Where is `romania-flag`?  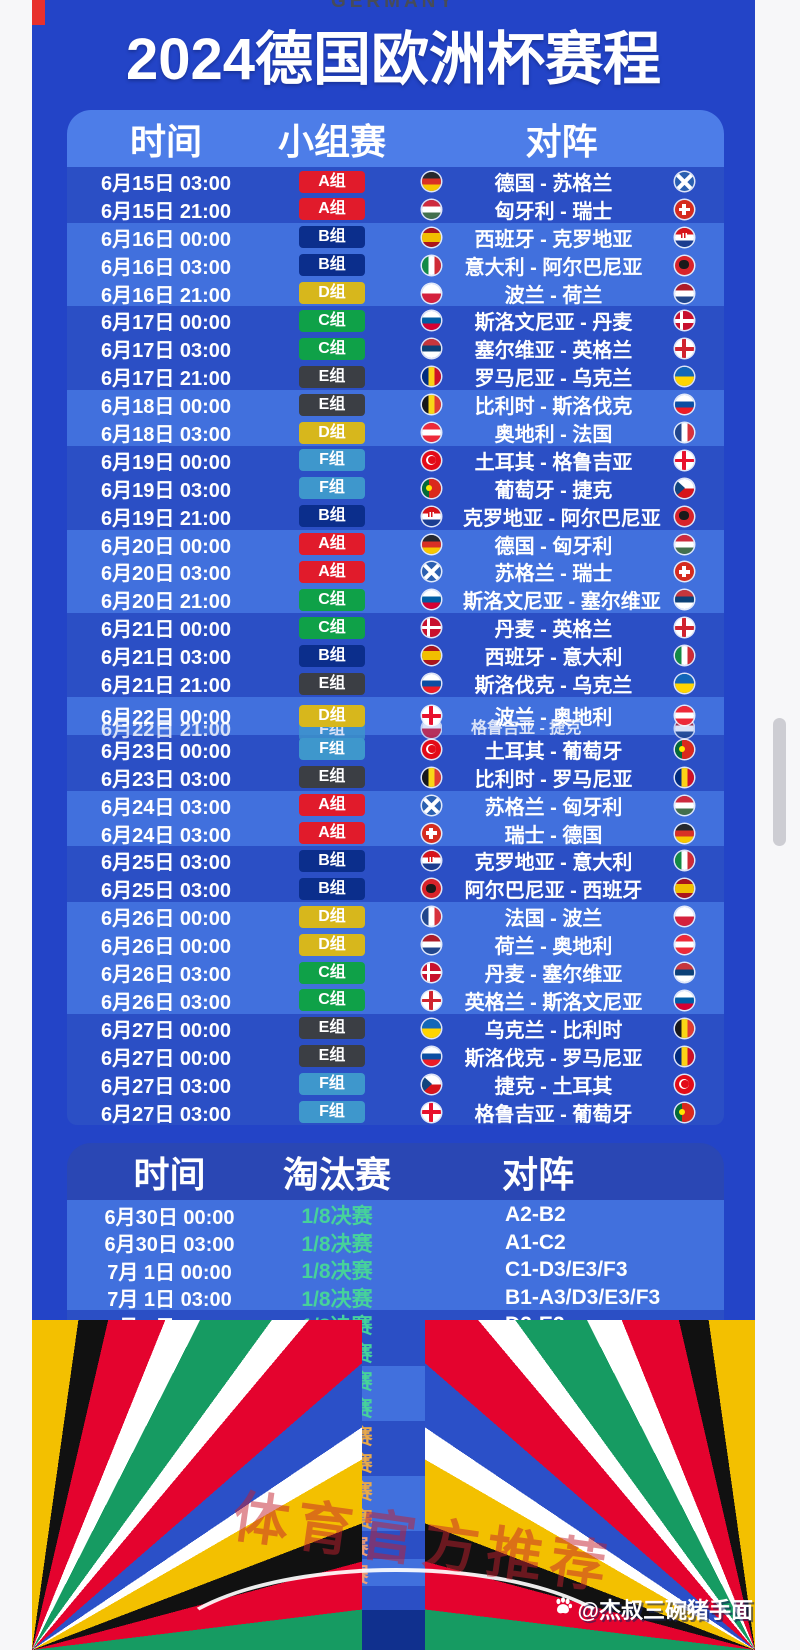
romania-flag is located at coordinates (684, 1056).